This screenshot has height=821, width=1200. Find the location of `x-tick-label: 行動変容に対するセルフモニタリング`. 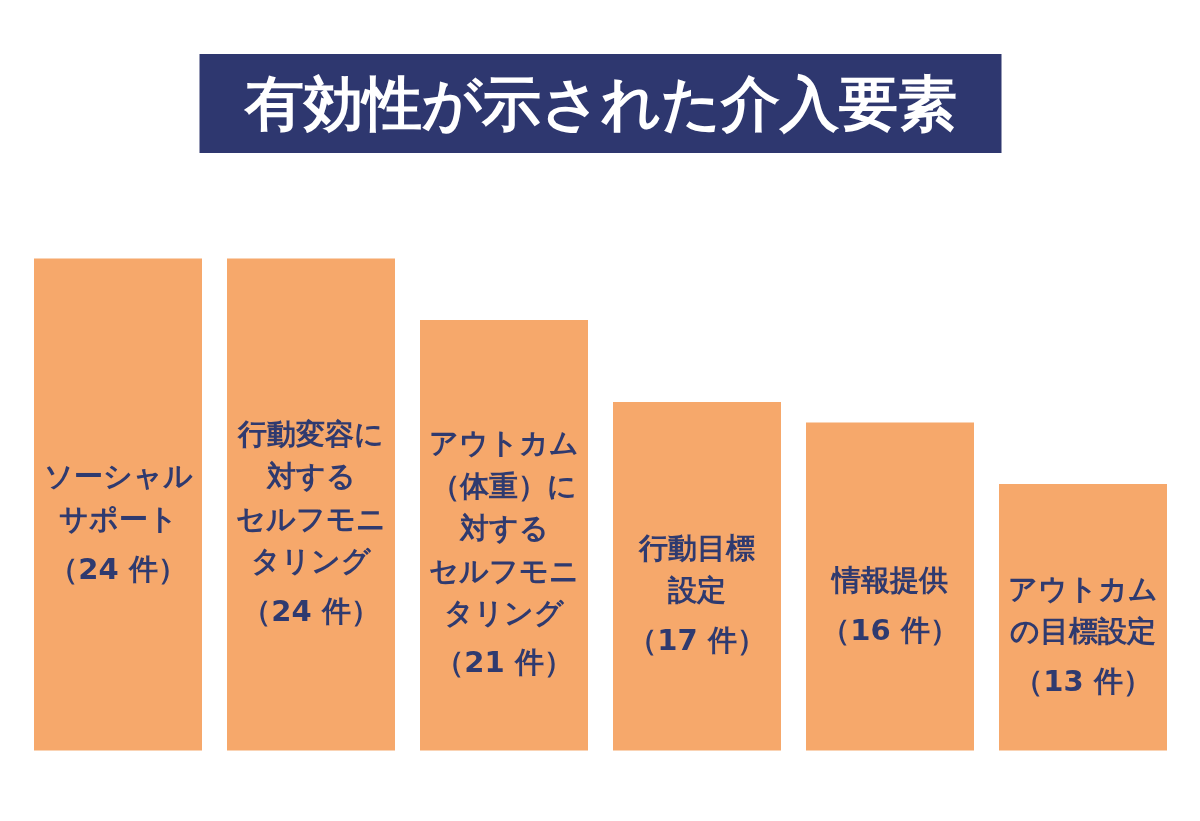

x-tick-label: 行動変容に対するセルフモニタリング is located at coordinates (311, 497).